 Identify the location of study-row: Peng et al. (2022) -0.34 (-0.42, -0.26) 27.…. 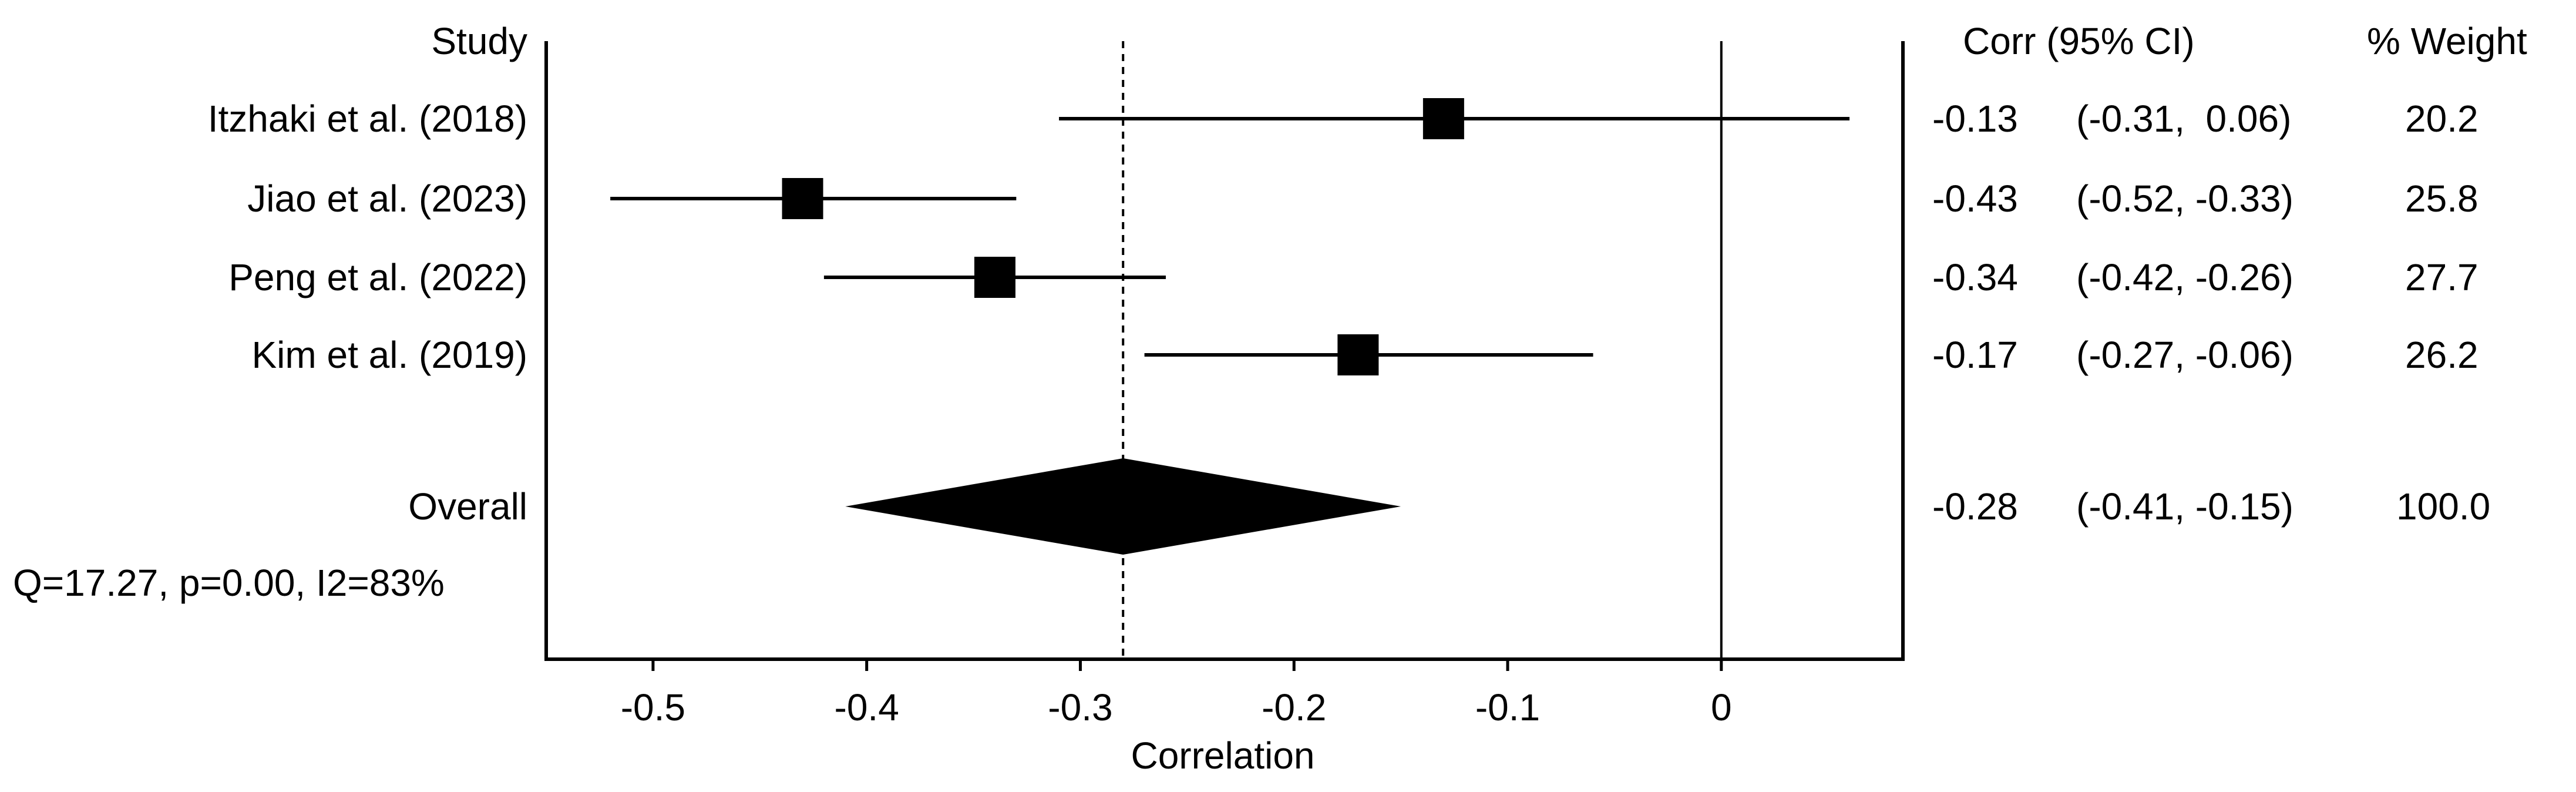
(1353, 277).